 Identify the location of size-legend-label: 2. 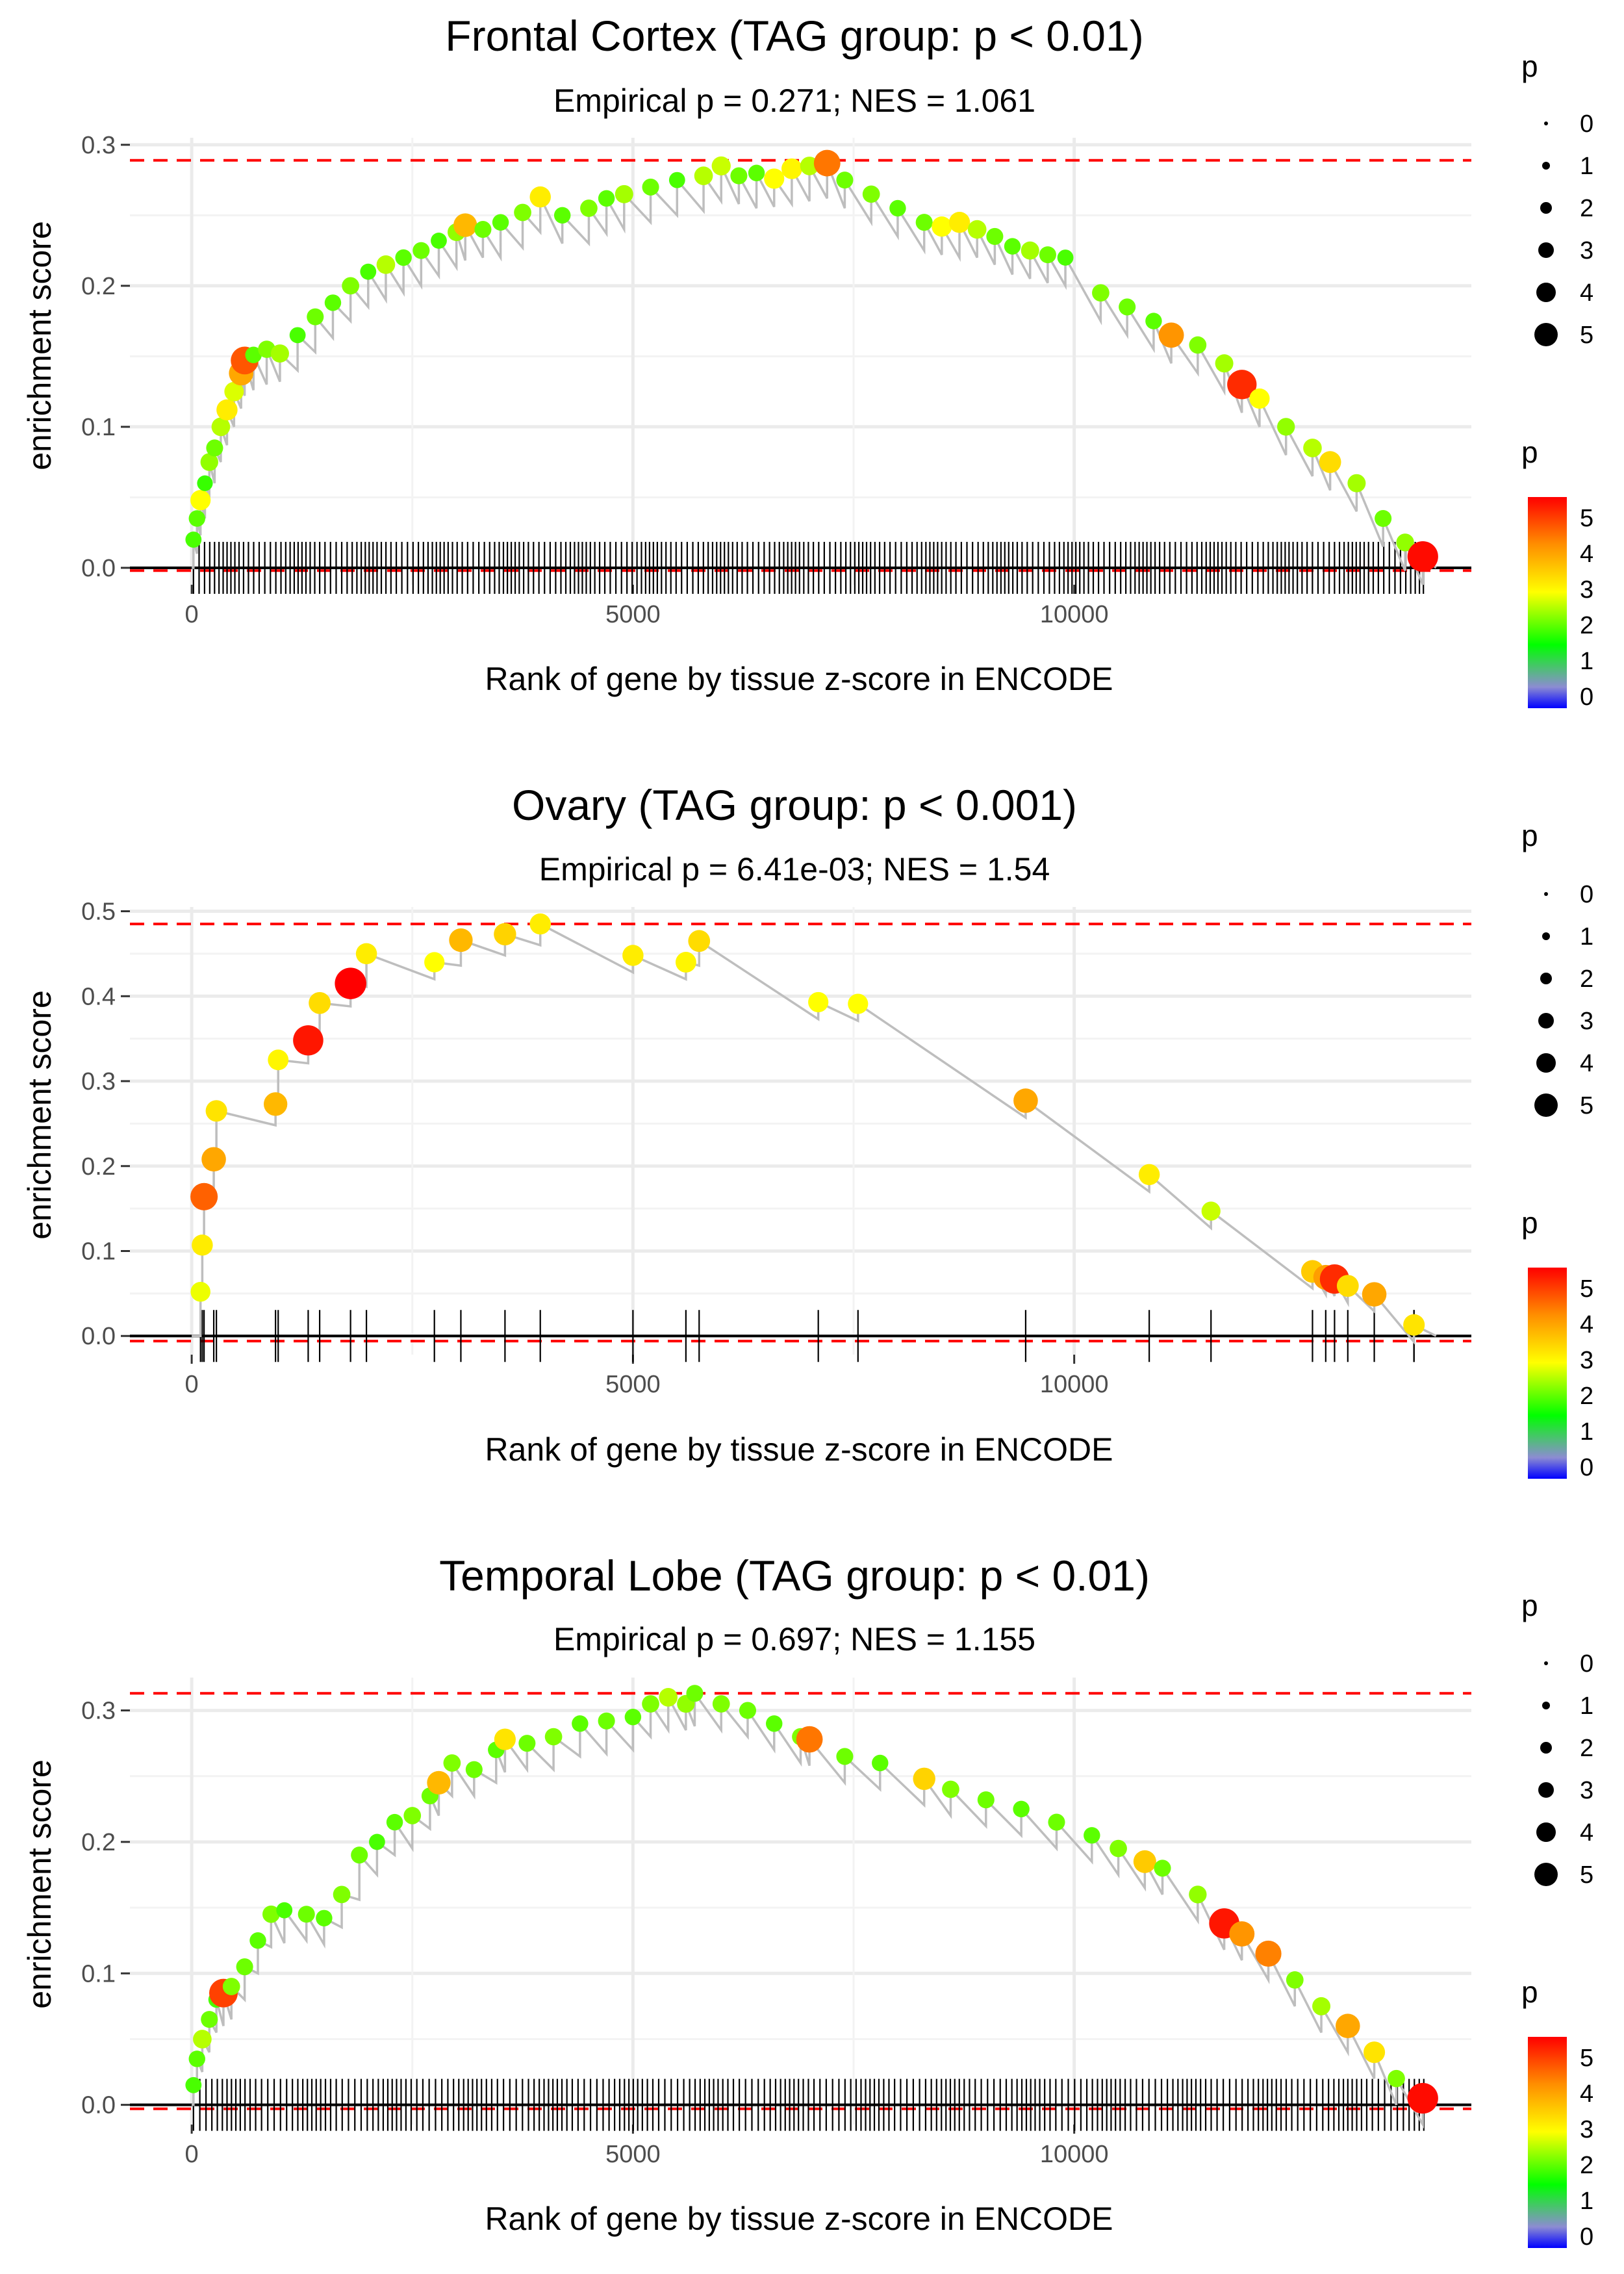
(1586, 208).